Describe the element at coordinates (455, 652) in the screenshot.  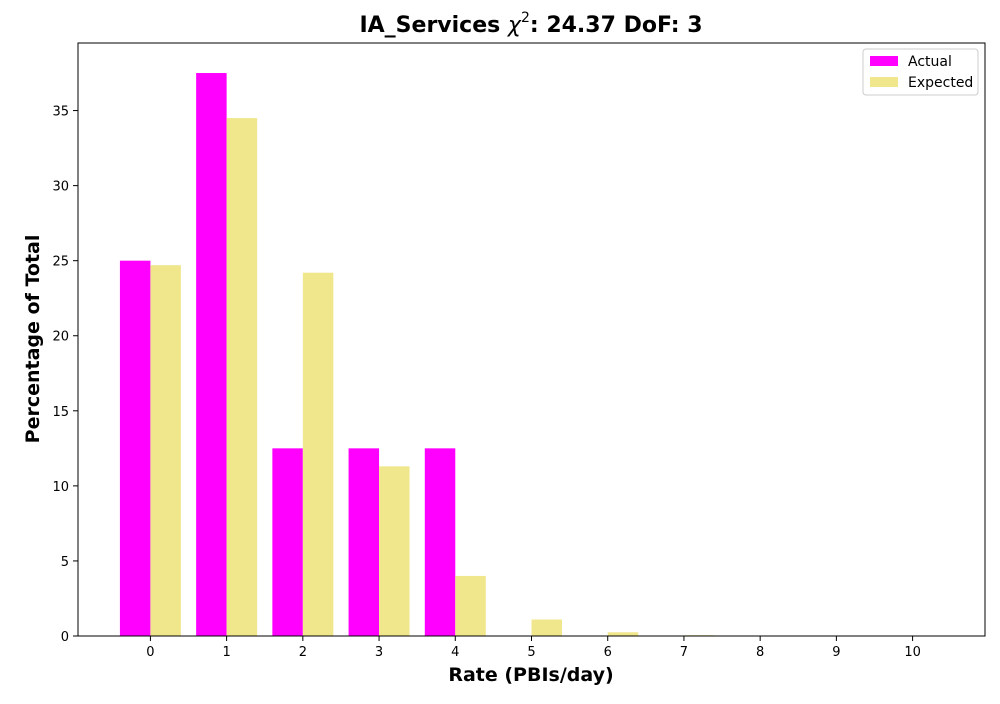
I see `x-tick-label: 4` at that location.